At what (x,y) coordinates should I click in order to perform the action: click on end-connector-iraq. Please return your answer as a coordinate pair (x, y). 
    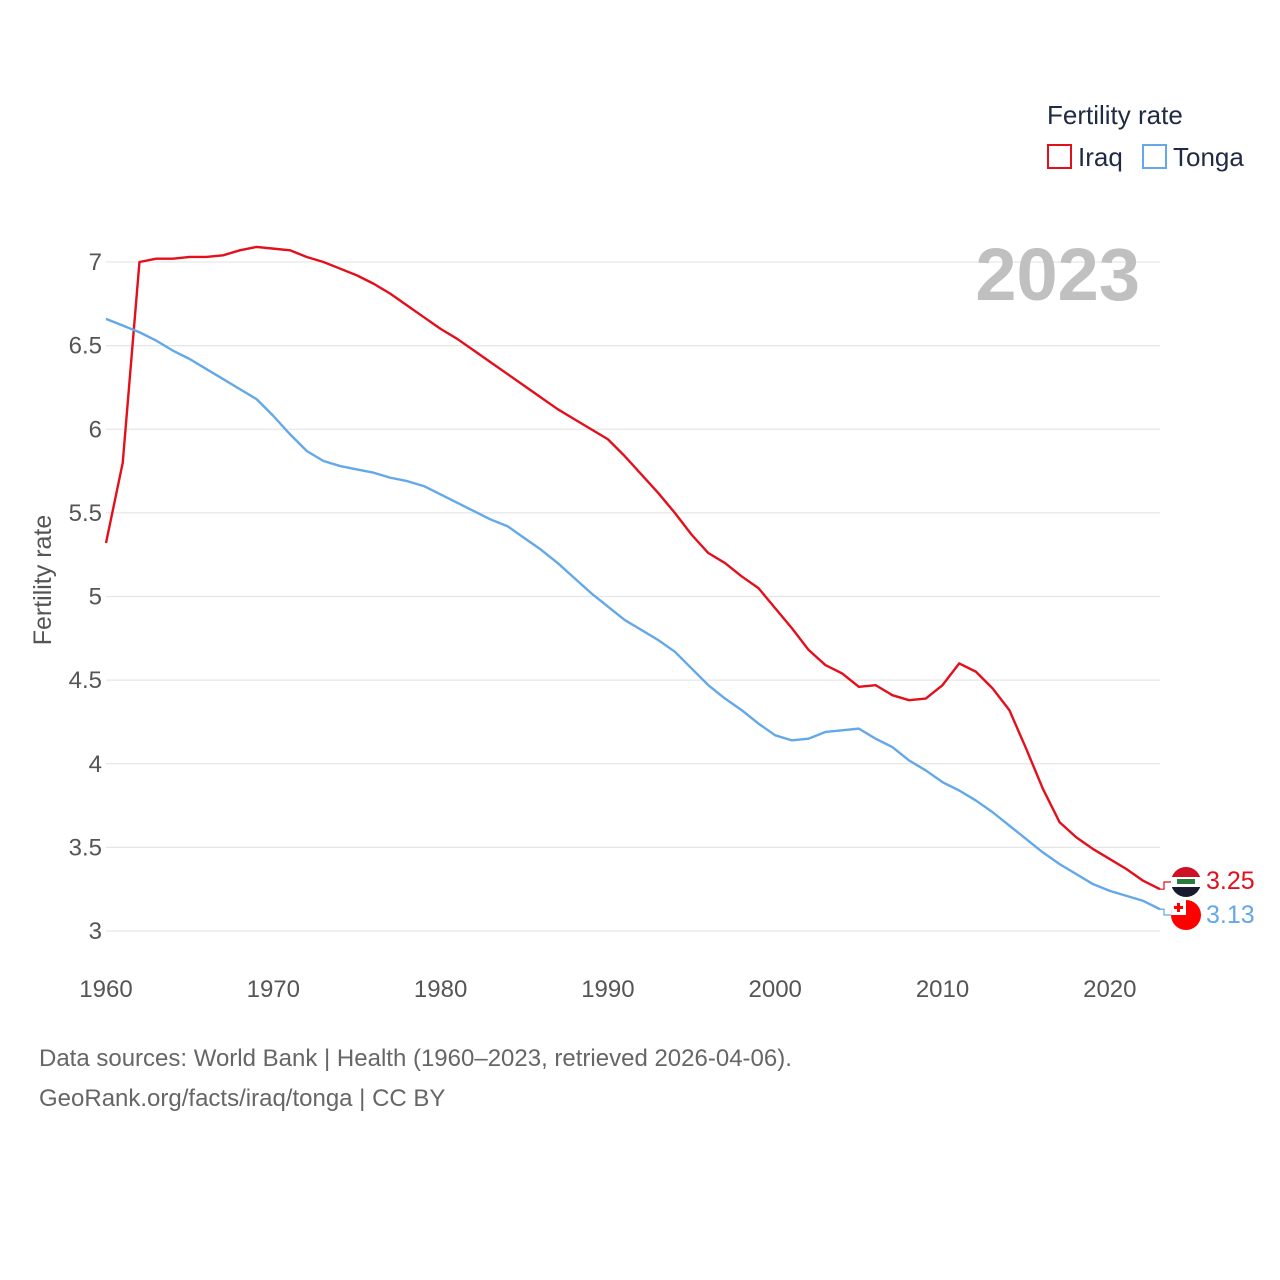
    Looking at the image, I should click on (1165, 885).